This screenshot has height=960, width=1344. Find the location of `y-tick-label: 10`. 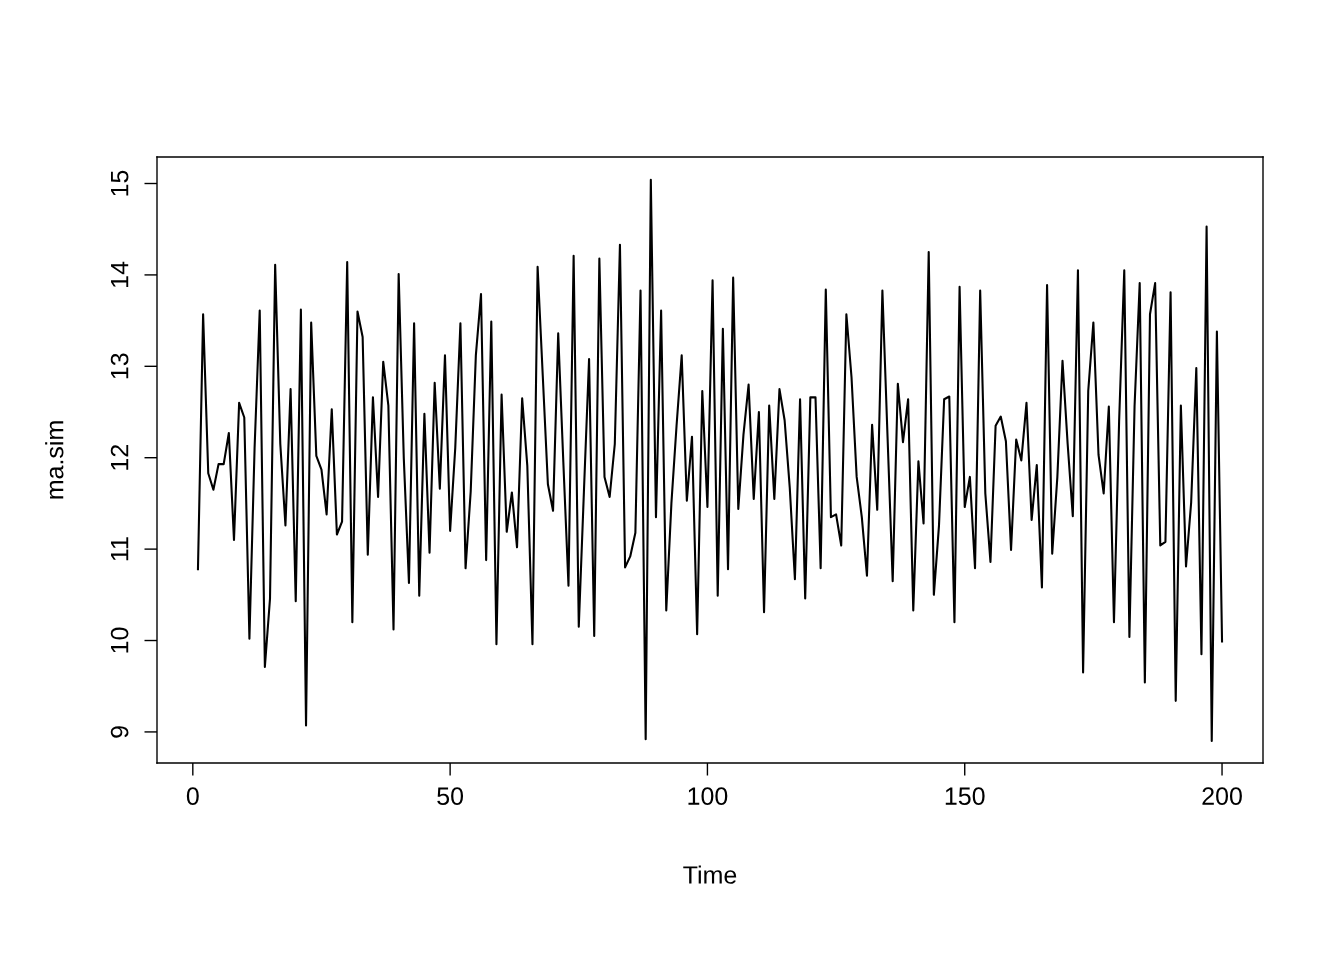

y-tick-label: 10 is located at coordinates (119, 640).